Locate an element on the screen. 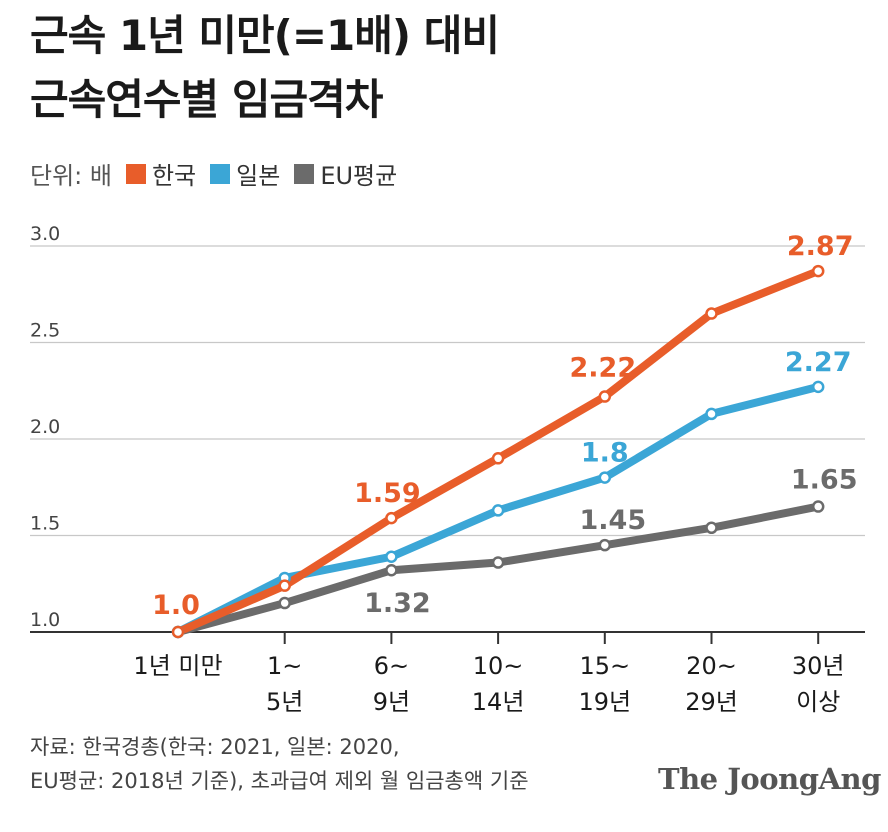 This screenshot has width=888, height=832. data-label: 1.32 is located at coordinates (397, 603).